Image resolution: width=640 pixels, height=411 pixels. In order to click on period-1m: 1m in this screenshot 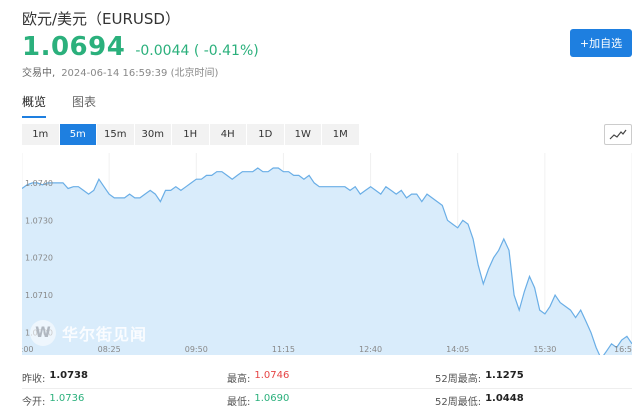, I will do `click(41, 134)`.